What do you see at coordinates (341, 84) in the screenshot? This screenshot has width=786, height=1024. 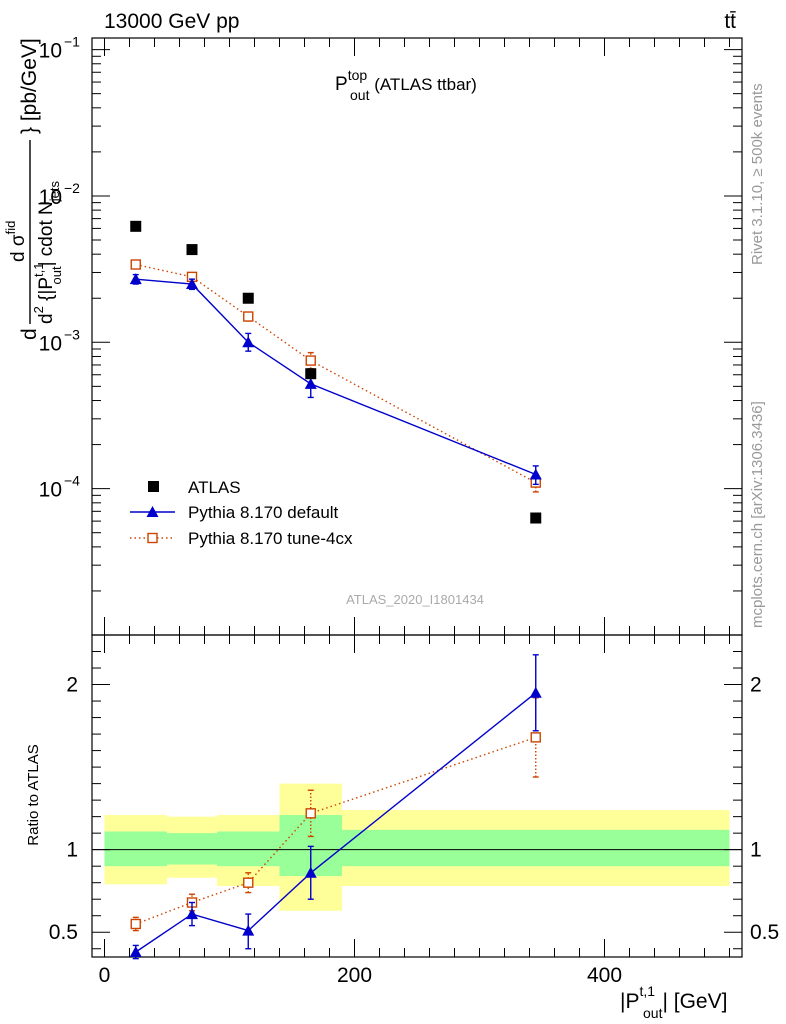 I see `title-main: P` at bounding box center [341, 84].